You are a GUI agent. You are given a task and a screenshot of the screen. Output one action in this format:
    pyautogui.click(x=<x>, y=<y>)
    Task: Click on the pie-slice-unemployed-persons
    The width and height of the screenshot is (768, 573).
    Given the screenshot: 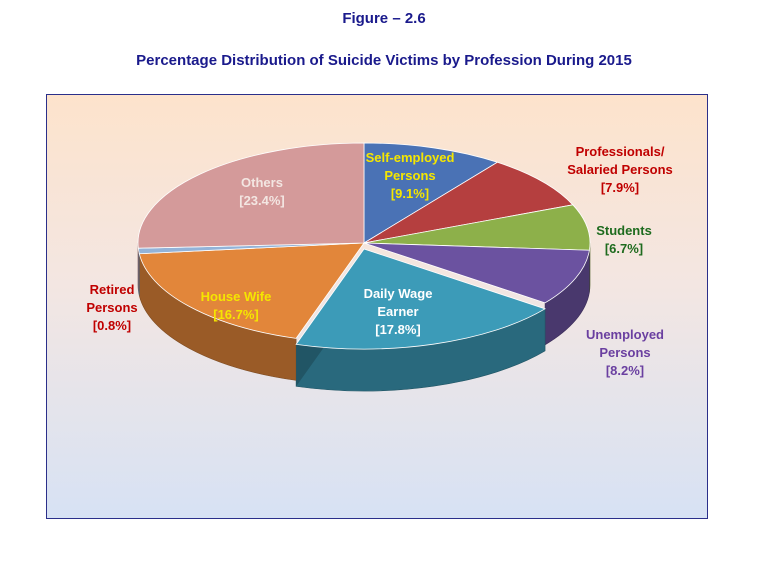 What is the action you would take?
    pyautogui.click(x=476, y=273)
    